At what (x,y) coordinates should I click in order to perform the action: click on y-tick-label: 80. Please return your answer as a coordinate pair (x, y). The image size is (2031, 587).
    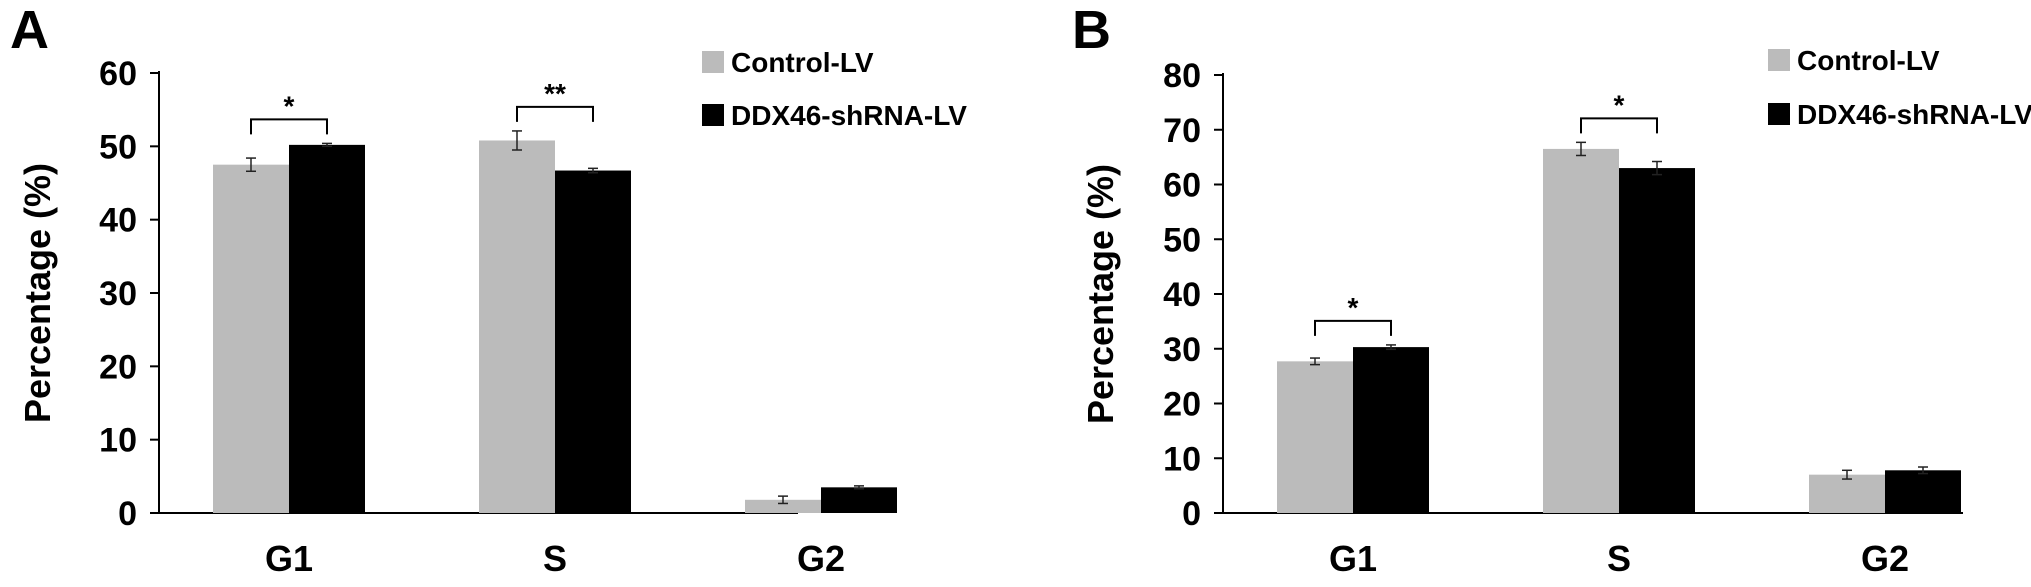
    Looking at the image, I should click on (1182, 76).